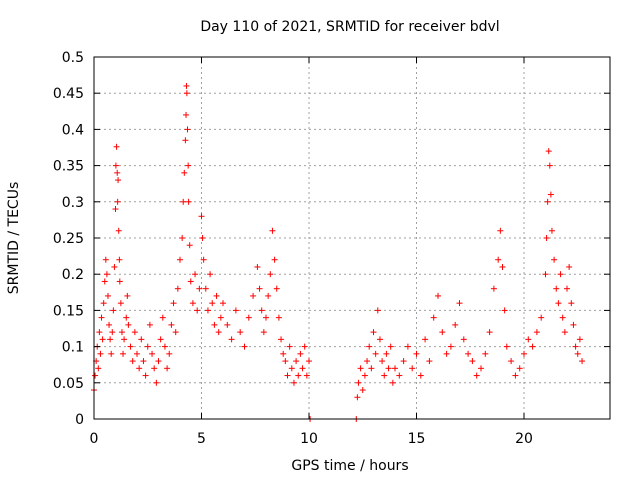 The width and height of the screenshot is (640, 480). What do you see at coordinates (68, 384) in the screenshot?
I see `y-tick-label: 0.05` at bounding box center [68, 384].